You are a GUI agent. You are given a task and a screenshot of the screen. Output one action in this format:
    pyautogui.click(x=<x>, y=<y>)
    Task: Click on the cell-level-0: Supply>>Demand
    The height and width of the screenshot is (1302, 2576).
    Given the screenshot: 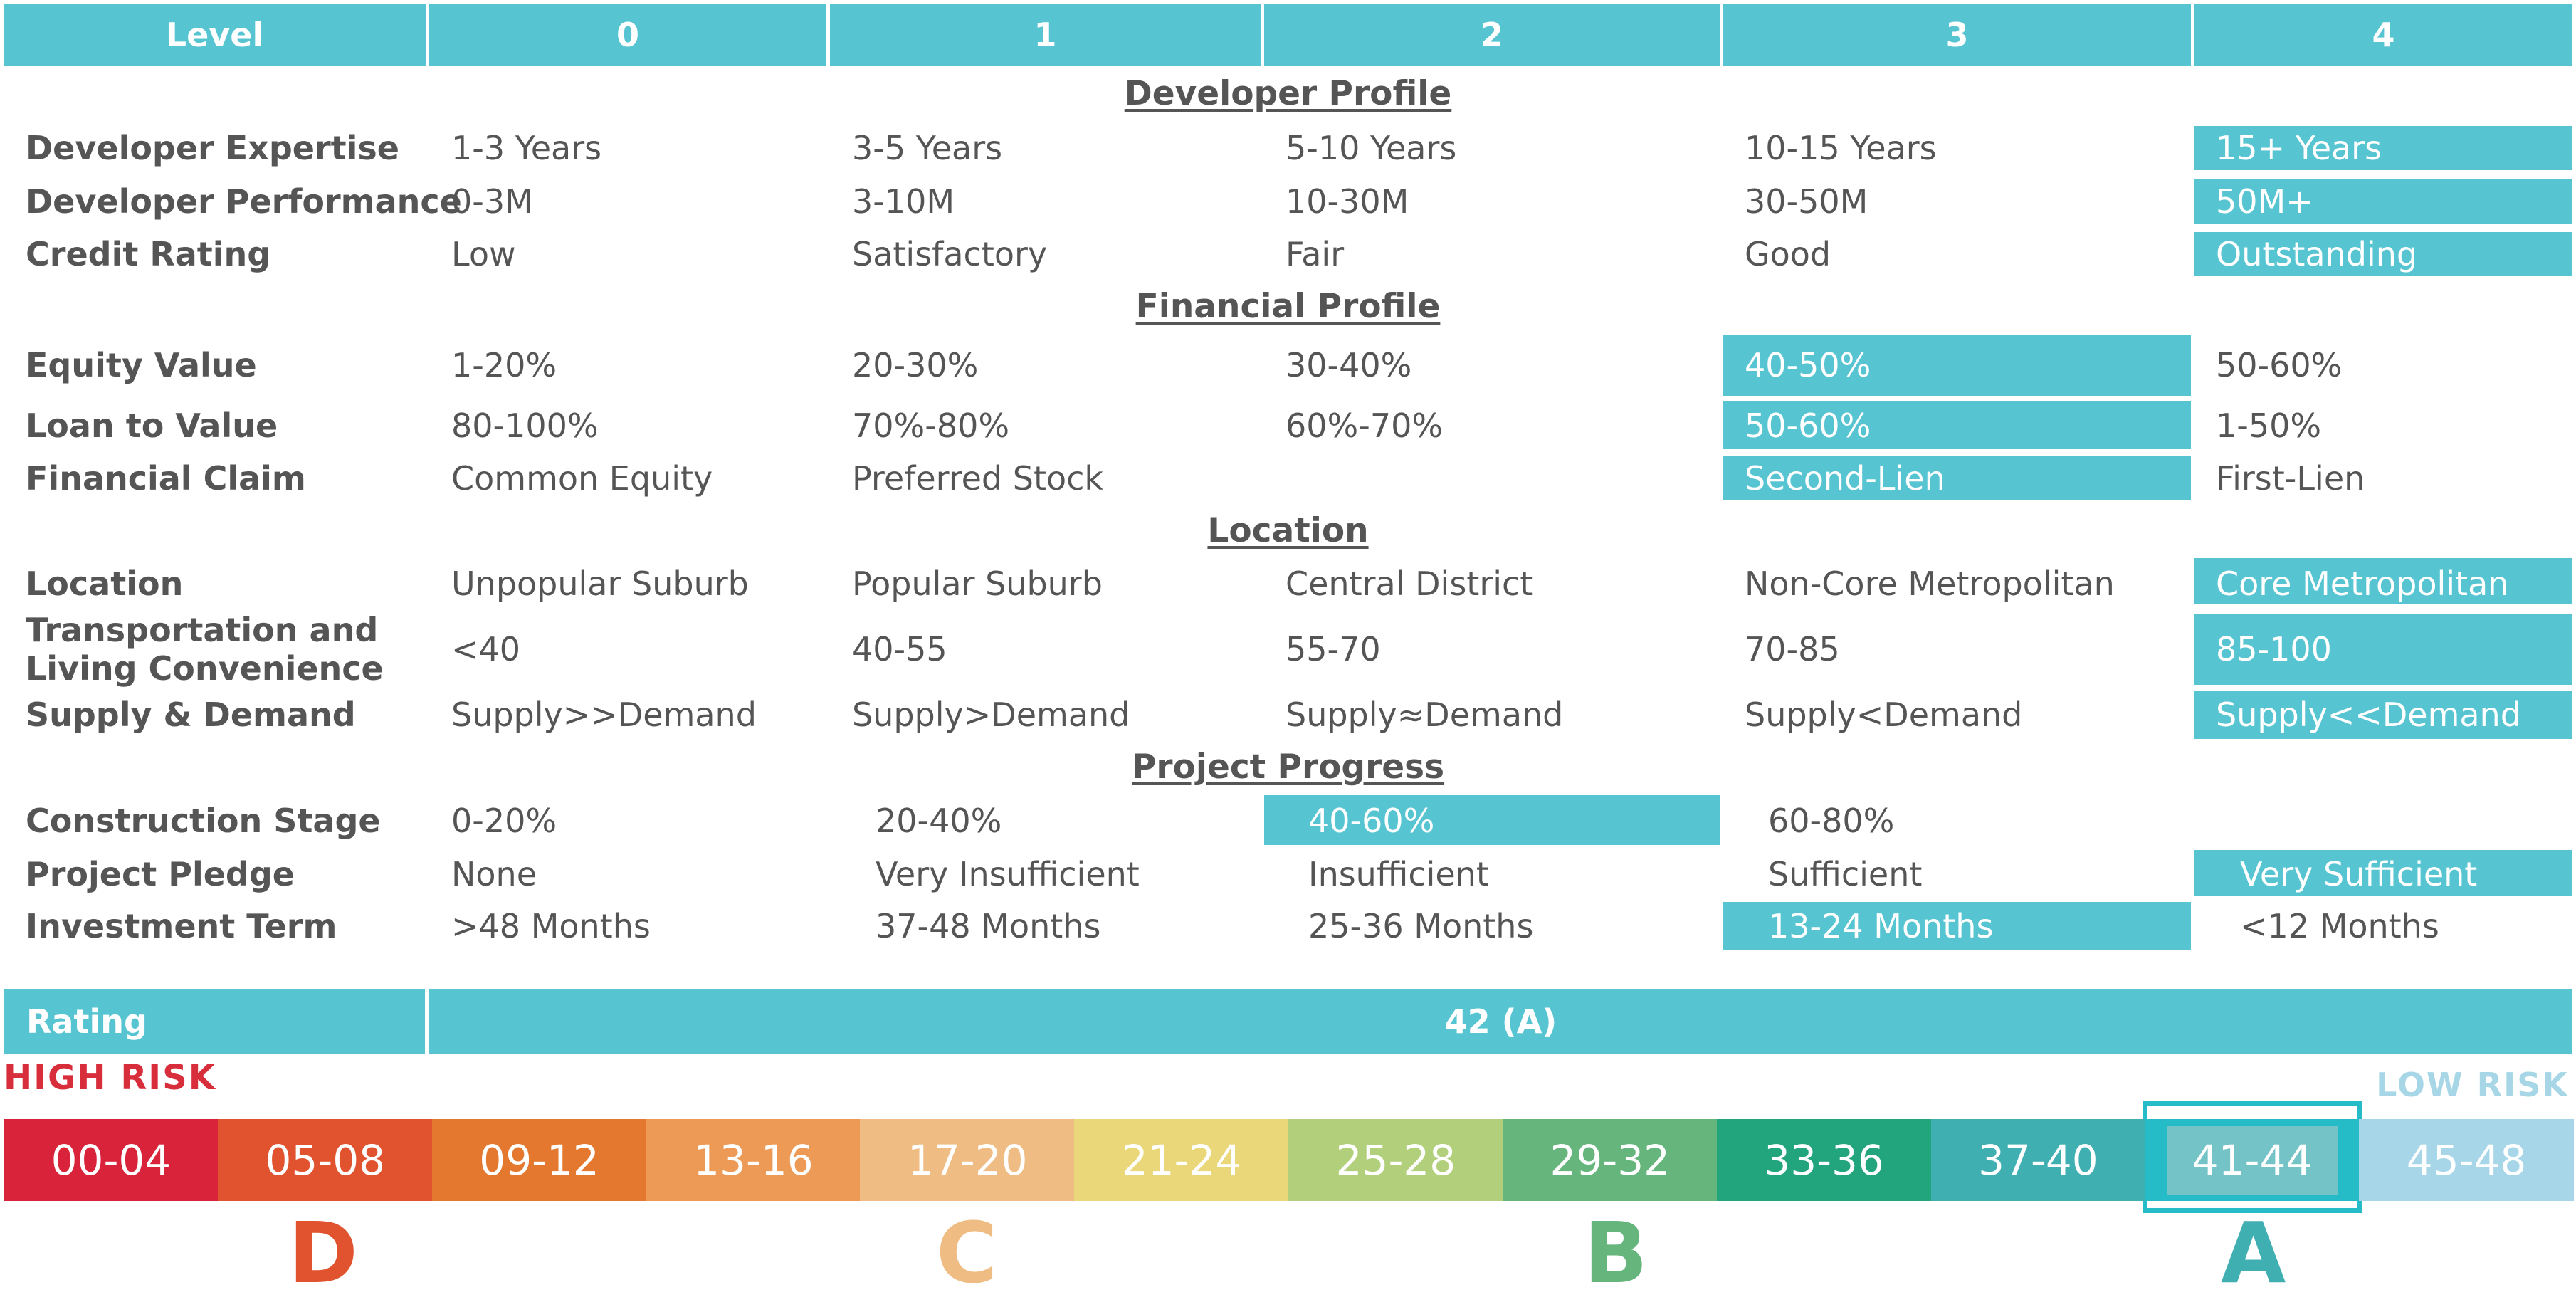 What is the action you would take?
    pyautogui.click(x=604, y=714)
    